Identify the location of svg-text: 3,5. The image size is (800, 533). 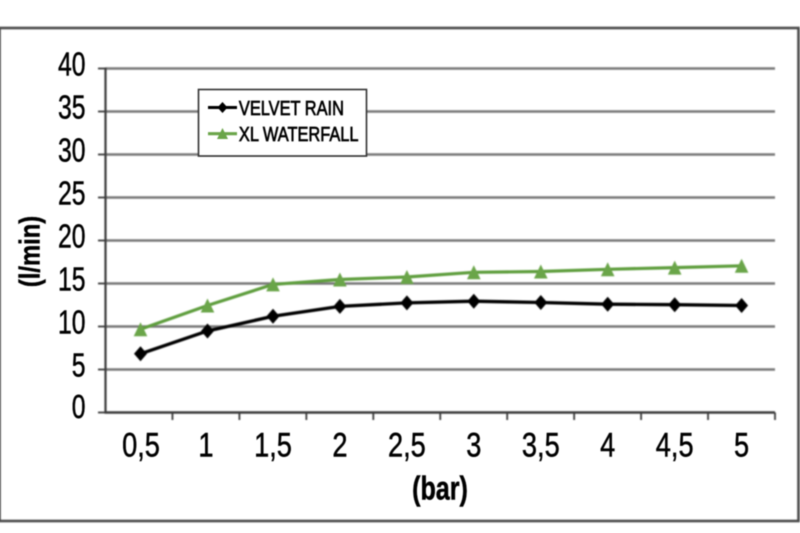
(541, 445).